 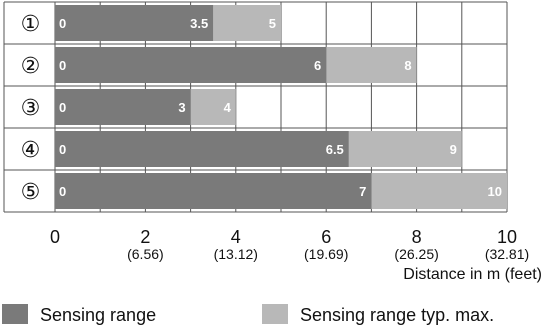 What do you see at coordinates (15, 314) in the screenshot?
I see `legend-swatch-sensing-range` at bounding box center [15, 314].